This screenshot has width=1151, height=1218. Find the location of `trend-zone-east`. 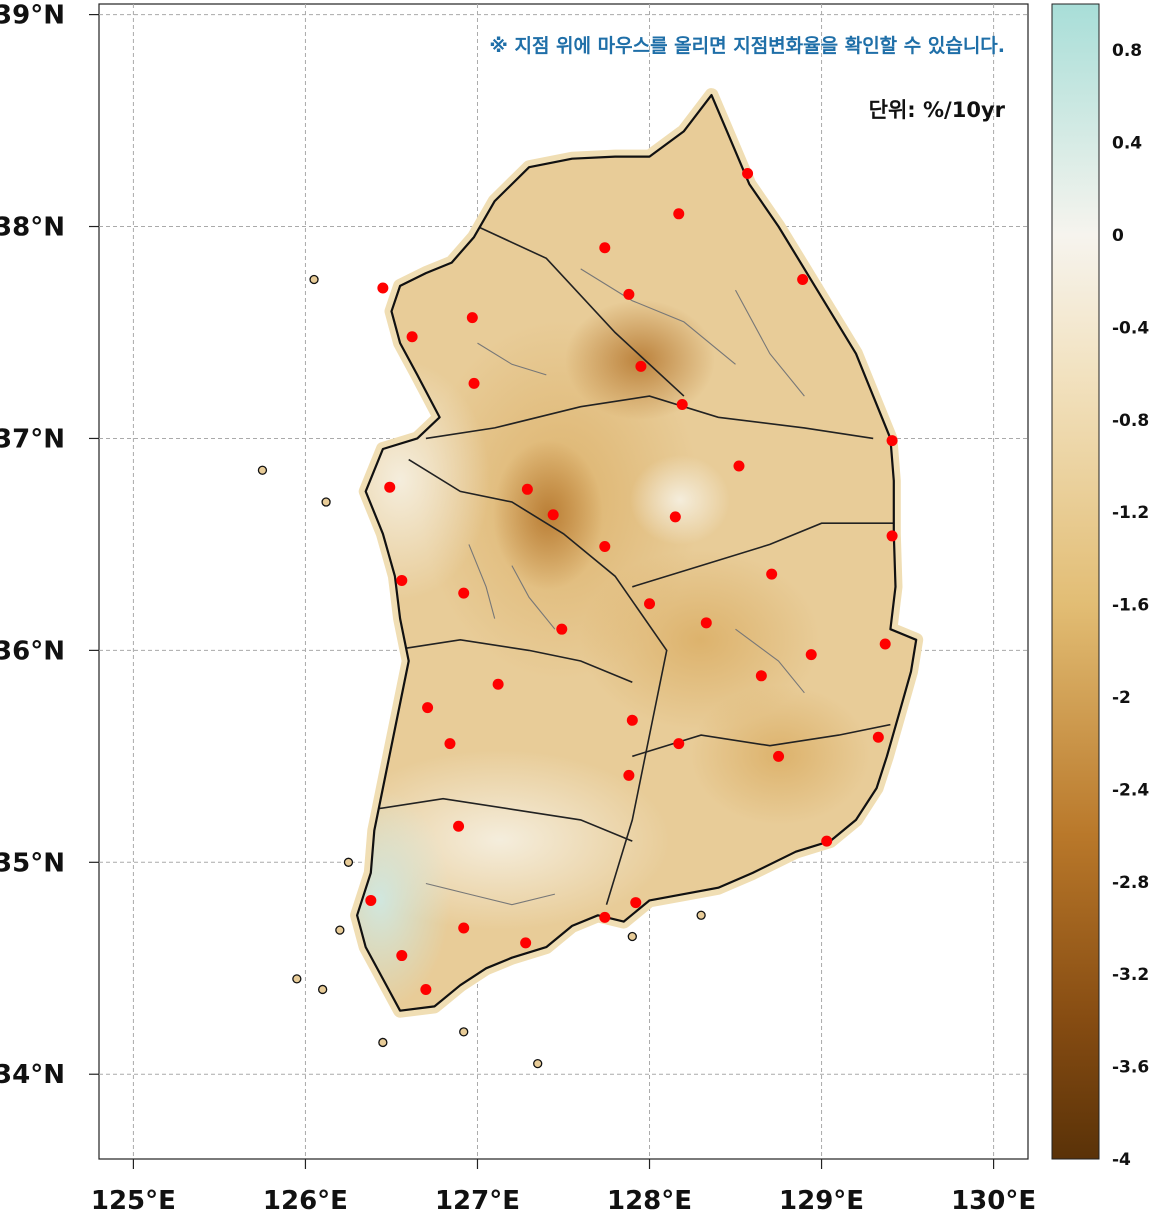

trend-zone-east is located at coordinates (700, 640).